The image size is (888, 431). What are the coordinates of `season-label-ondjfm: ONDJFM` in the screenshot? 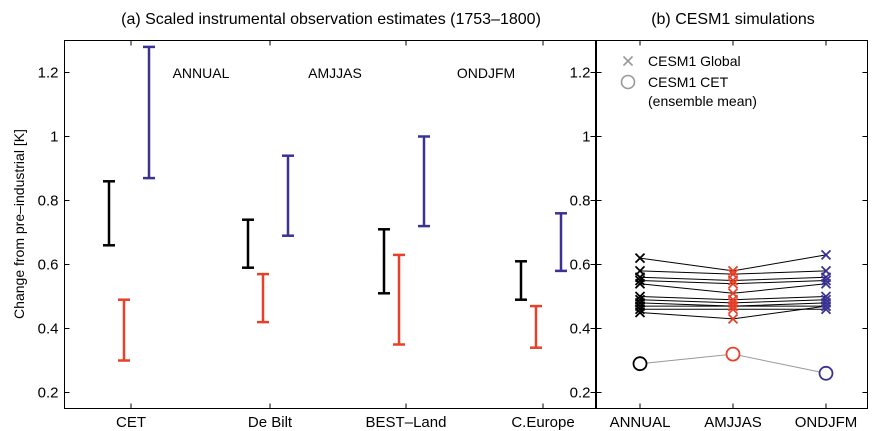 It's located at (486, 73).